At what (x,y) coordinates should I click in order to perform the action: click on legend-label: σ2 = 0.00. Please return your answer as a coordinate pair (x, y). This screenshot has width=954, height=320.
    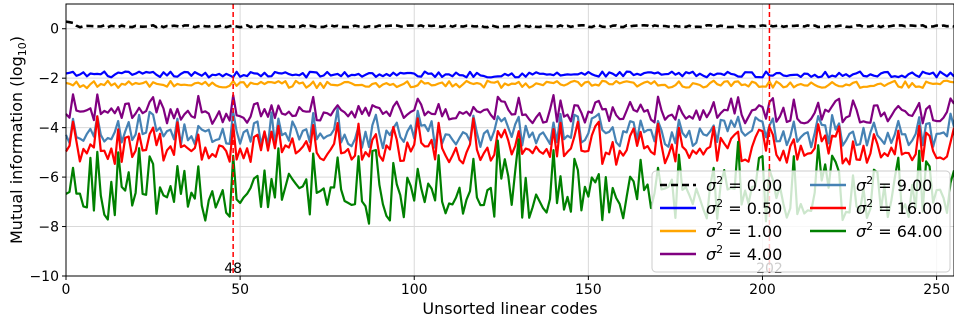
    Looking at the image, I should click on (744, 184).